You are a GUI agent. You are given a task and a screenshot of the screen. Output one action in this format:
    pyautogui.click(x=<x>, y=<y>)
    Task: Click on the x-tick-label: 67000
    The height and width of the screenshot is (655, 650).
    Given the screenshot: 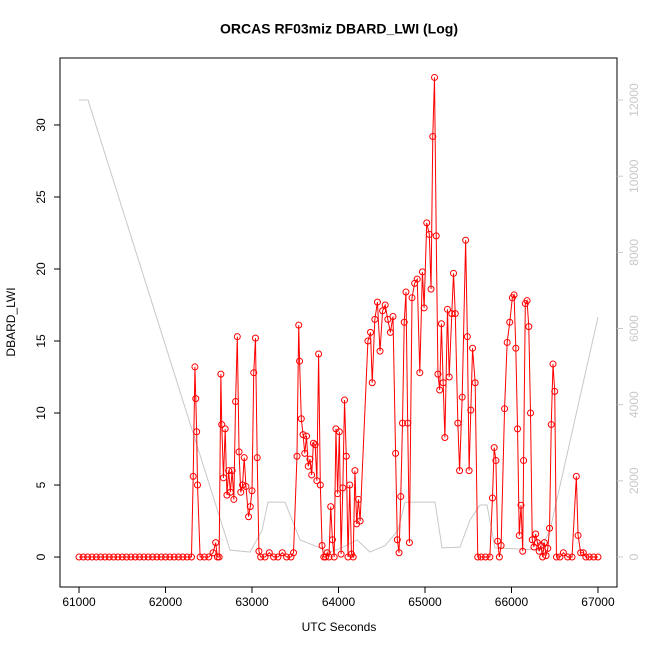 What is the action you would take?
    pyautogui.click(x=598, y=602)
    